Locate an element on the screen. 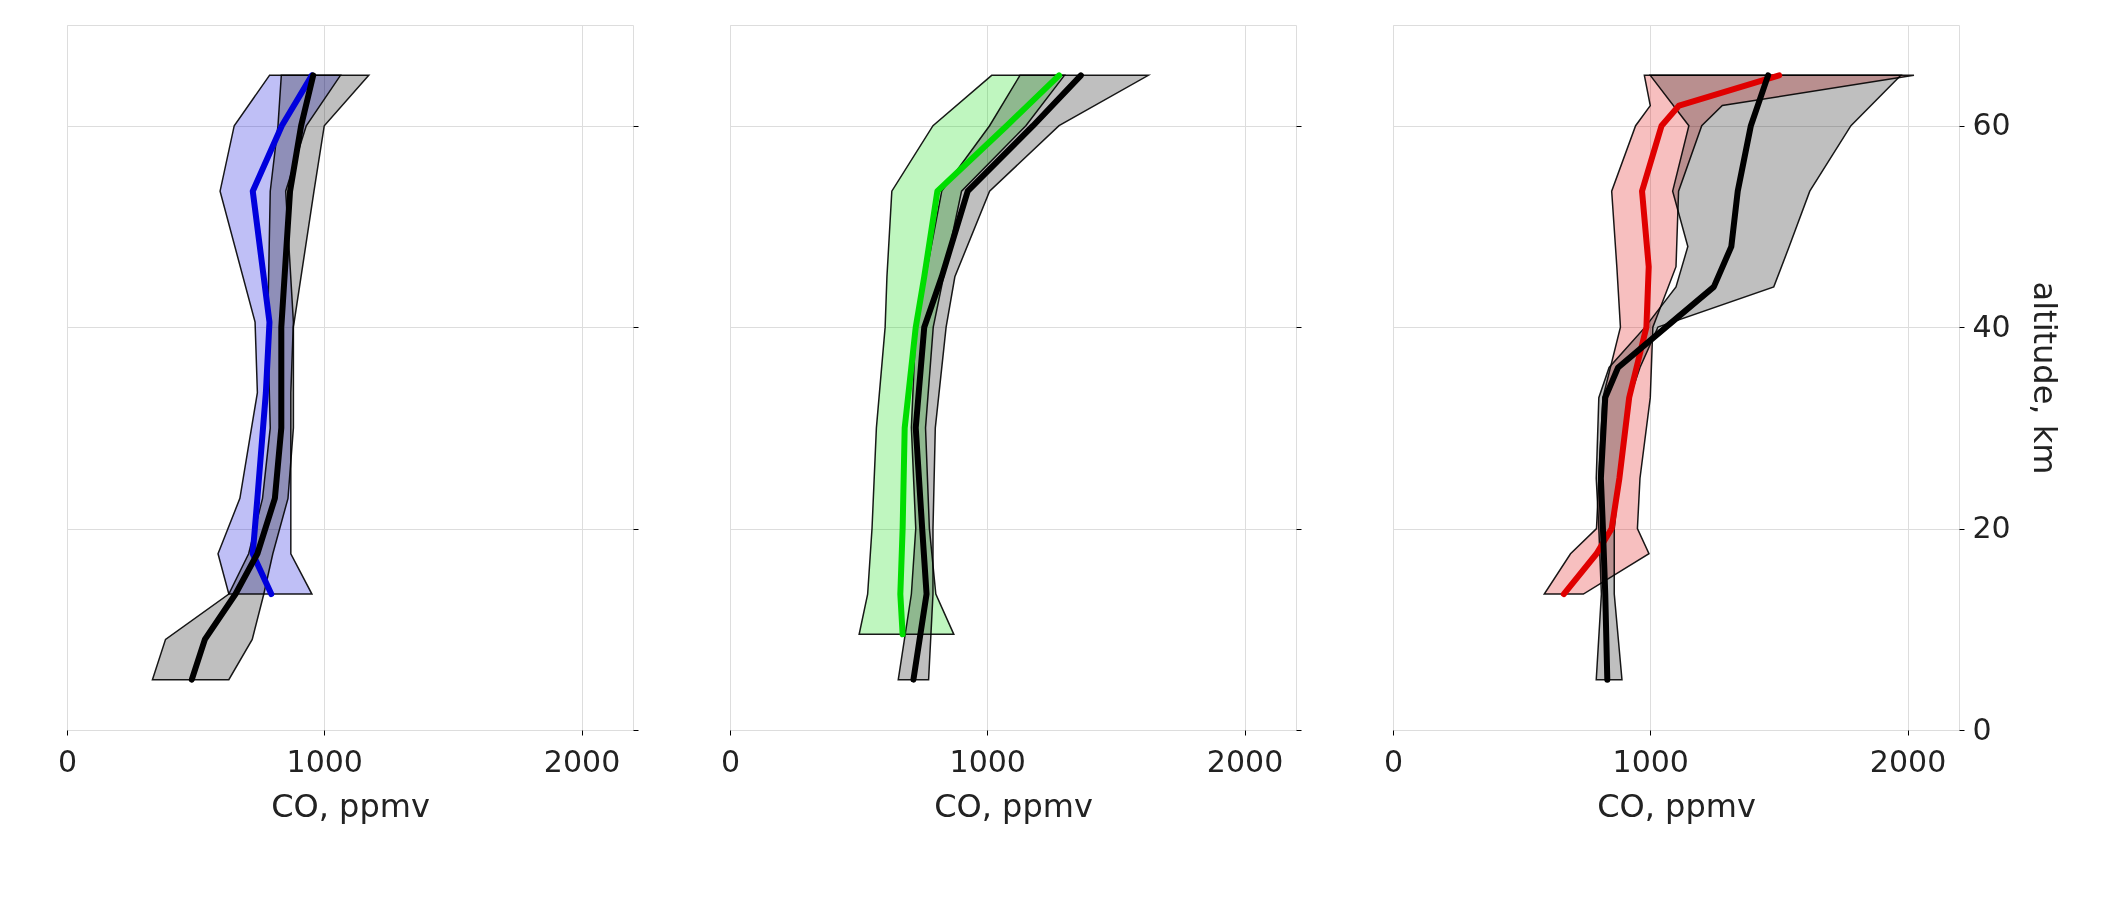 This screenshot has height=908, width=2107. y-tick-label: 60 is located at coordinates (1991, 125).